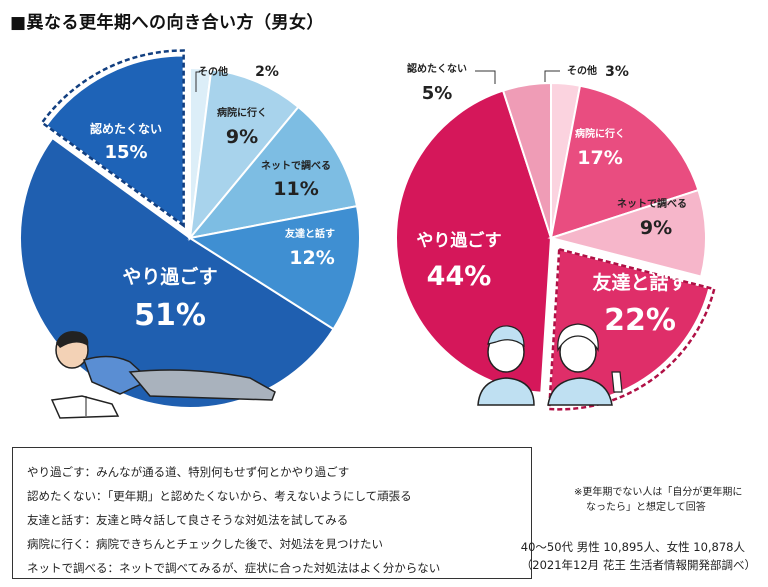 This screenshot has height=587, width=768. What do you see at coordinates (197, 81) in the screenshot?
I see `male-sonota-leader` at bounding box center [197, 81].